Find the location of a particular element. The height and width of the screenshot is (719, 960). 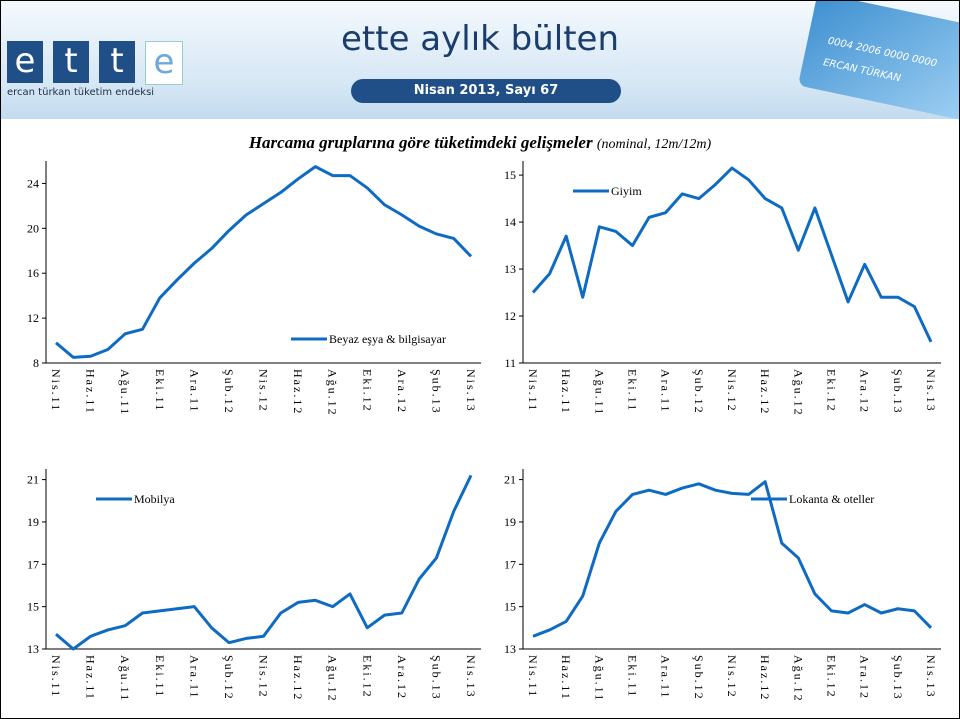

logo-subtitle: ercan türkan tüketim endeksi is located at coordinates (81, 92).